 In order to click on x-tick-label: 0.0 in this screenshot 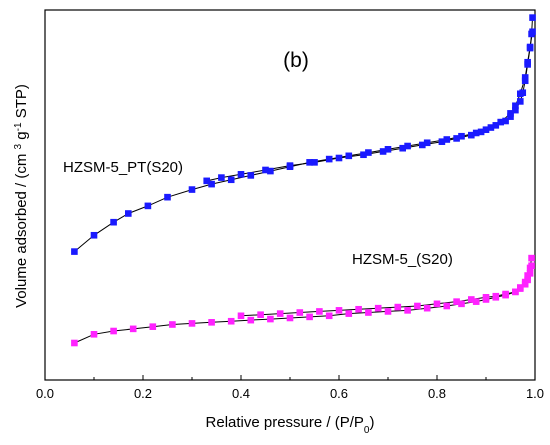, I will do `click(45, 393)`.